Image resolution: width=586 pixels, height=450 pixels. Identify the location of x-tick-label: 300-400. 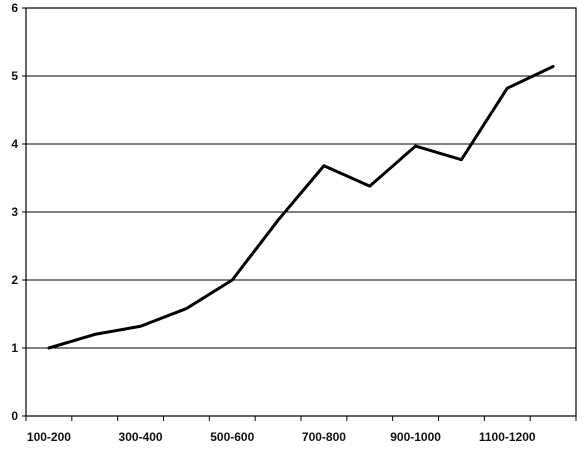
(141, 437).